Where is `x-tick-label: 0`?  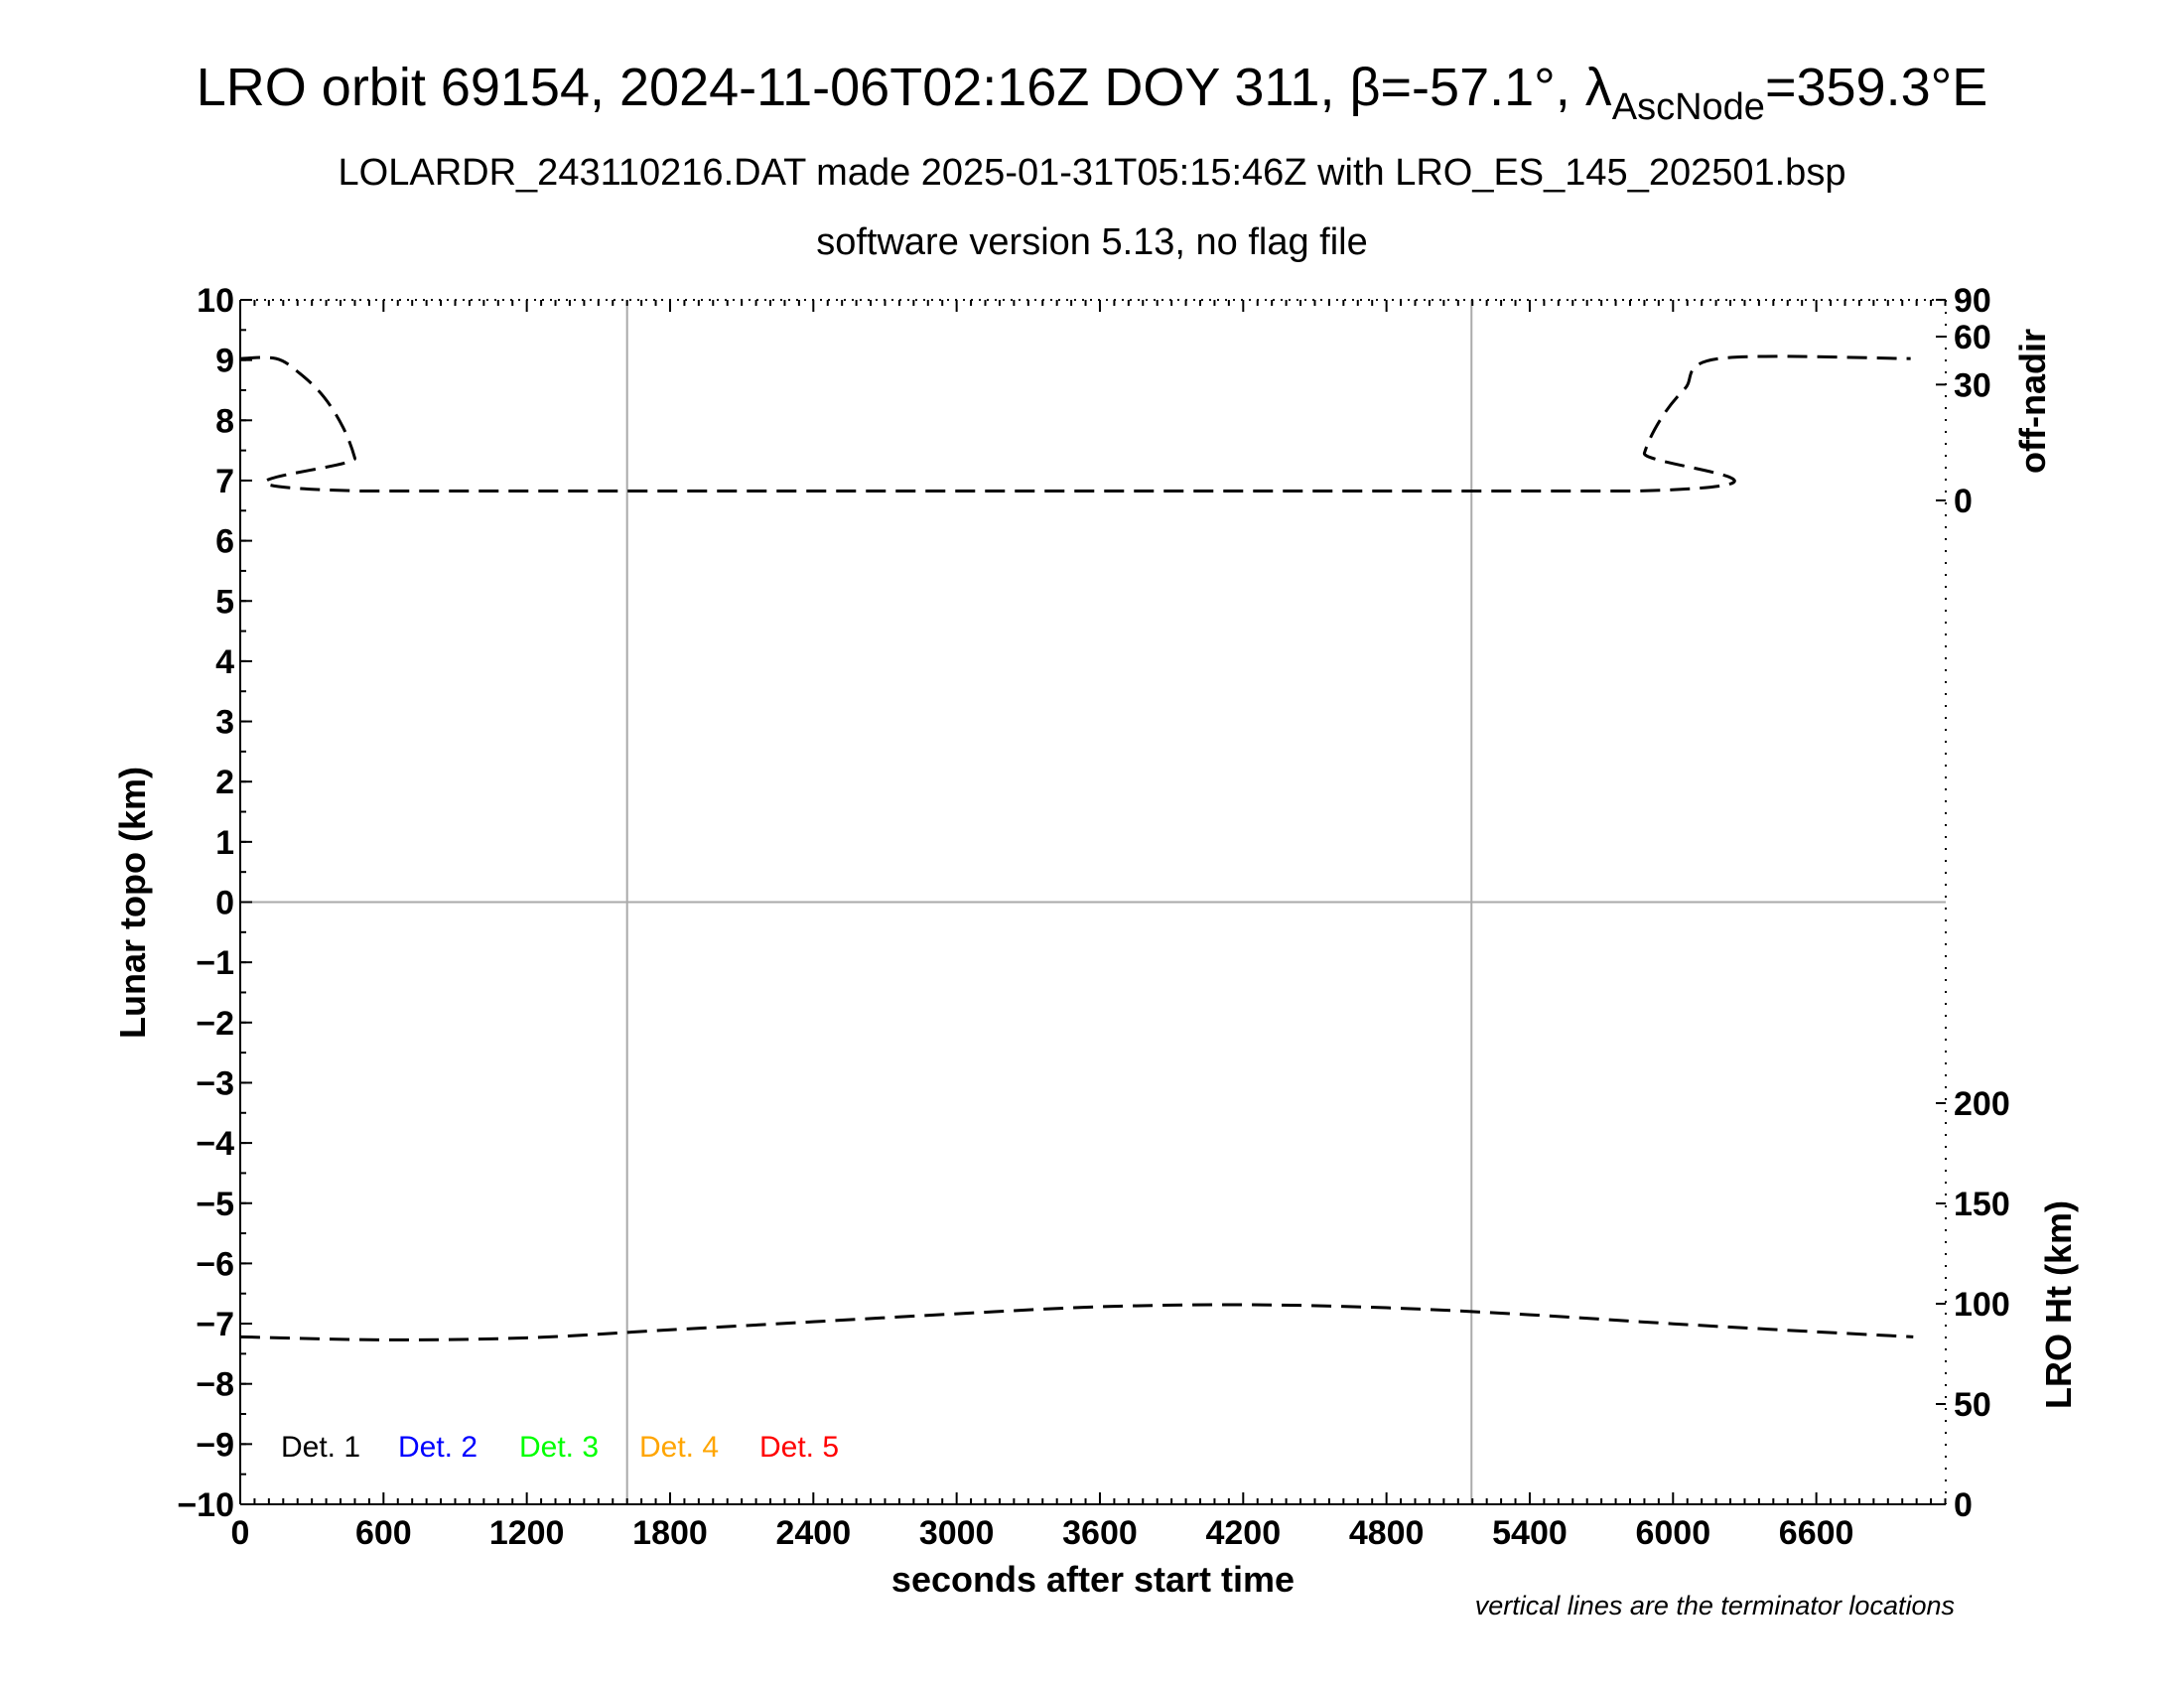
x-tick-label: 0 is located at coordinates (240, 1533).